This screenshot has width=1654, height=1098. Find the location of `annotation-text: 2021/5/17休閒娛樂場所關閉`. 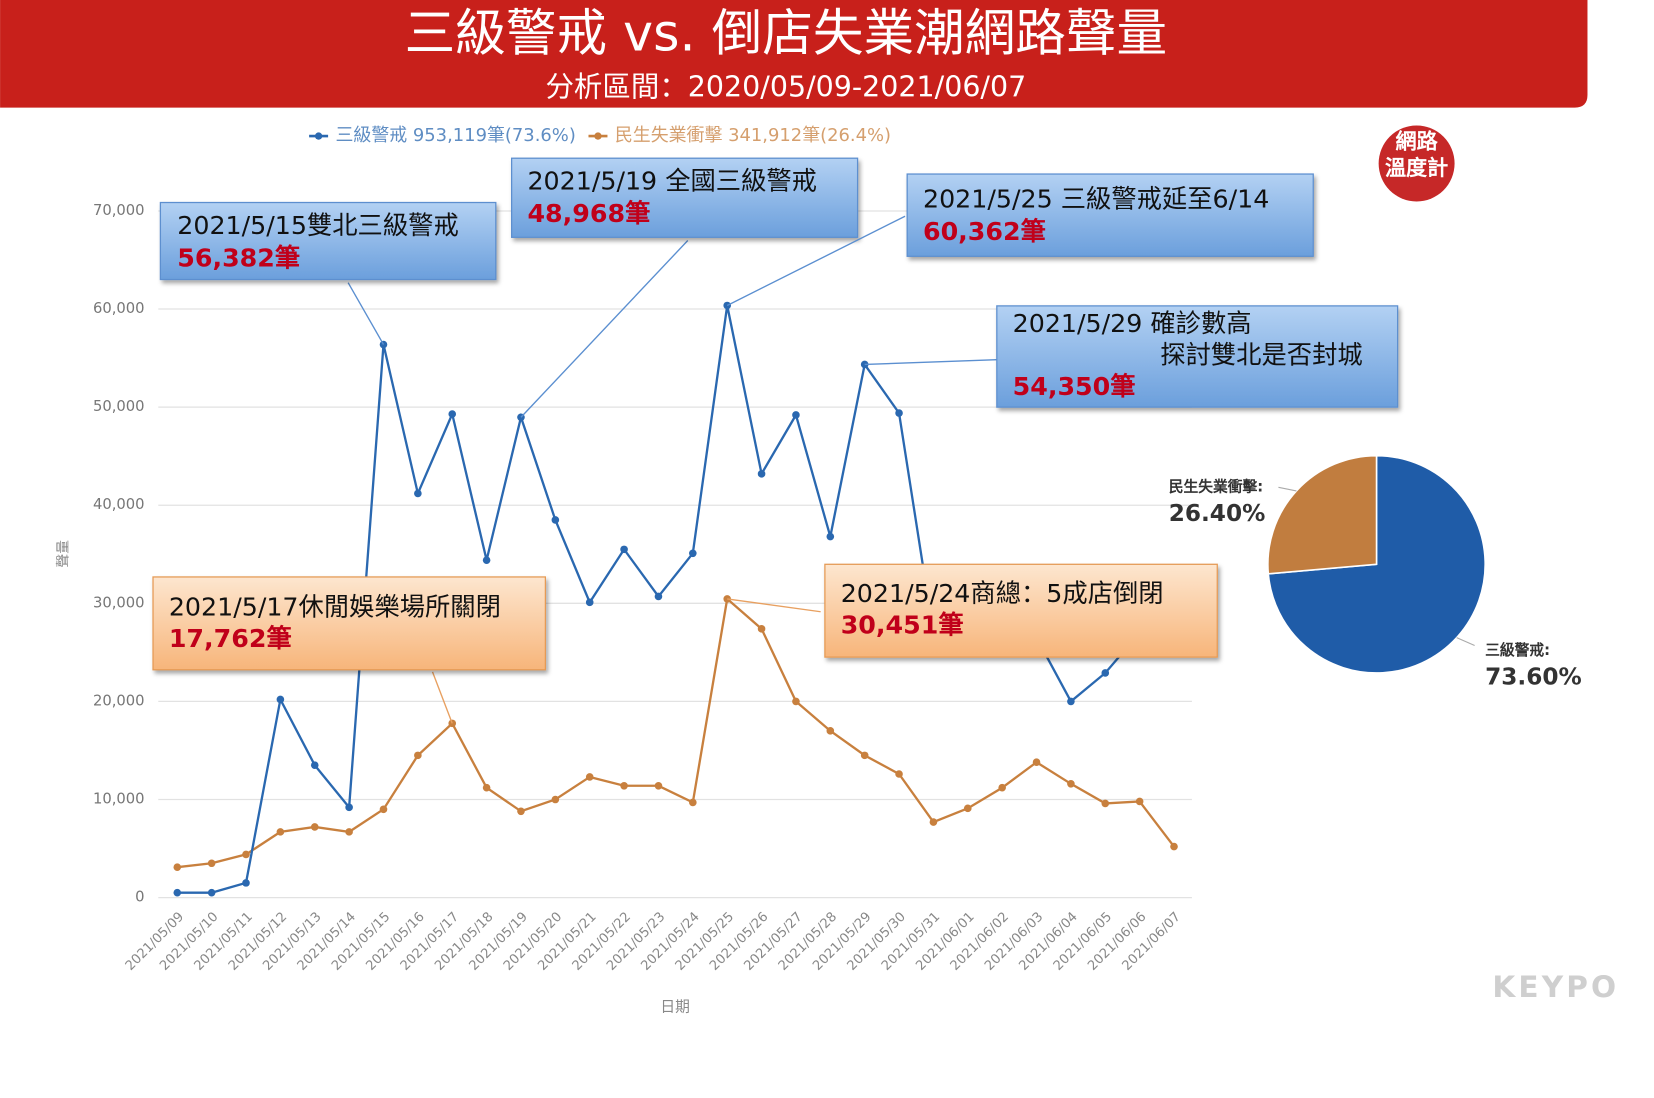

annotation-text: 2021/5/17休閒娛樂場所關閉 is located at coordinates (335, 607).